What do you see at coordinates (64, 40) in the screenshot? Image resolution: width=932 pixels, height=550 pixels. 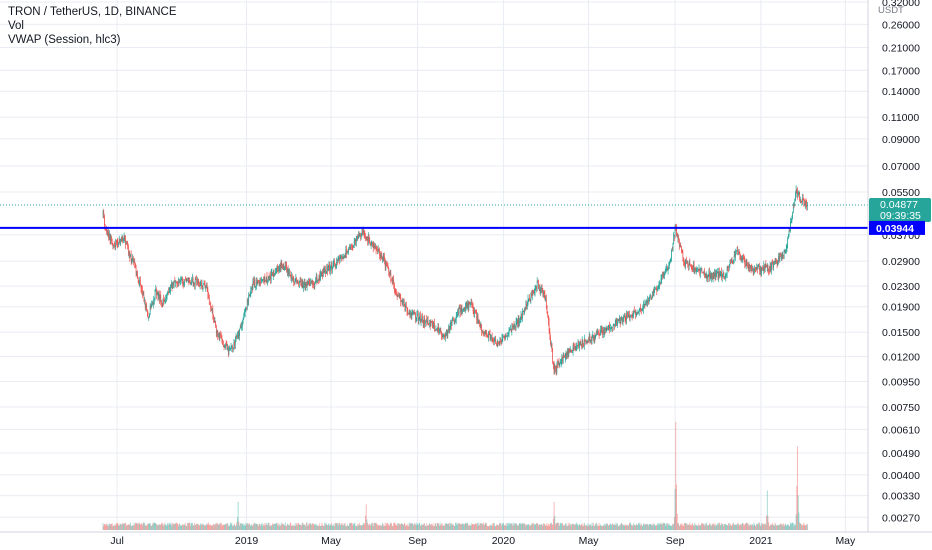 I see `vwap-indicator-label: VWAP (Session, hlc3)` at bounding box center [64, 40].